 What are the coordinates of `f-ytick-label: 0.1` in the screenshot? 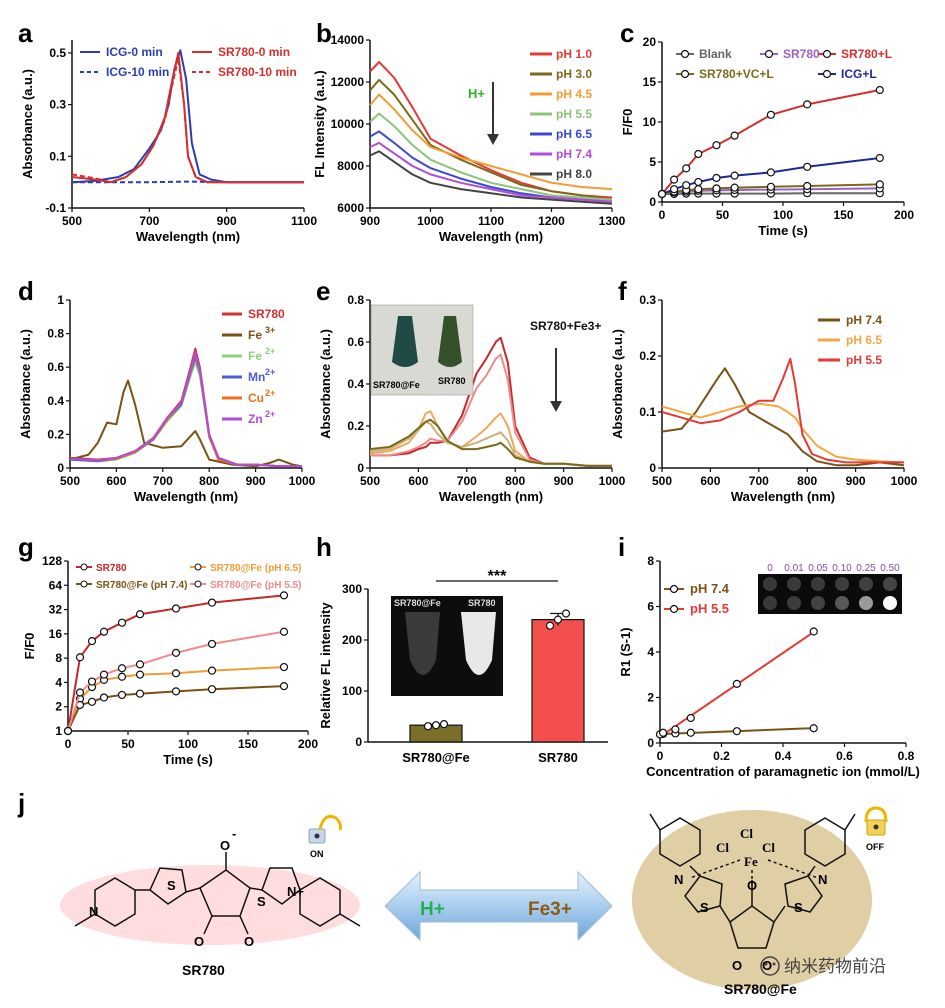 It's located at (647, 412).